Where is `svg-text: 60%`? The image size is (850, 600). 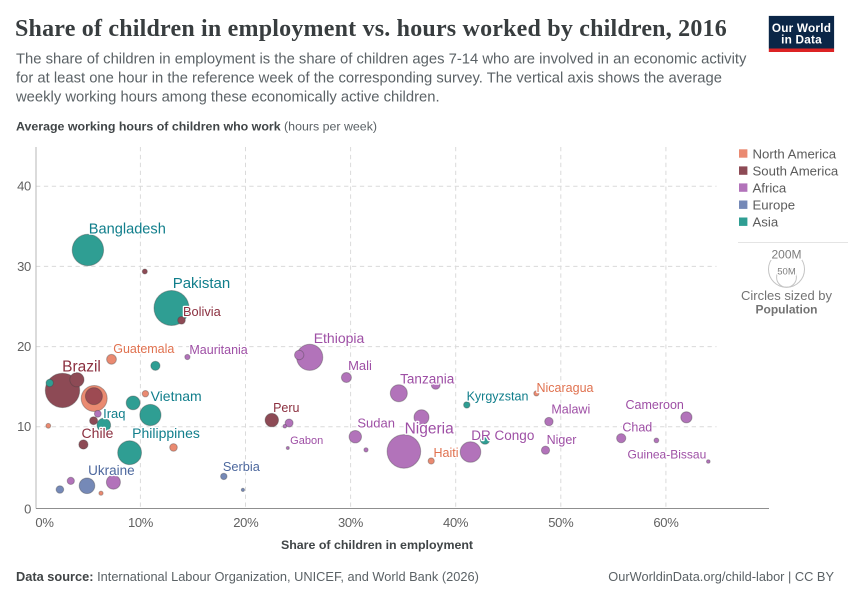
svg-text: 60% is located at coordinates (666, 522).